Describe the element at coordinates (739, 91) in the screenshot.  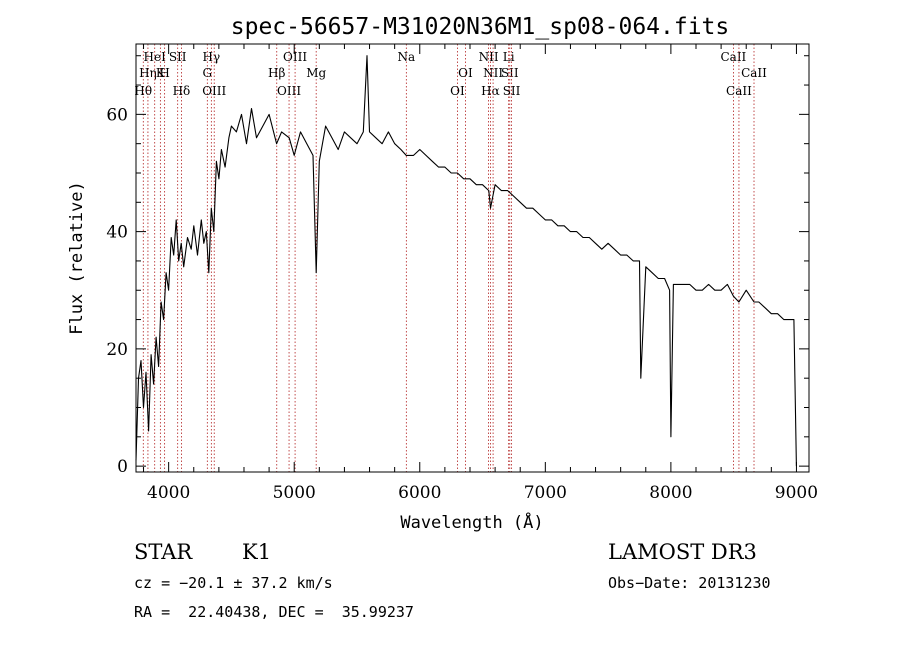
I see `line-label-24: CaII` at that location.